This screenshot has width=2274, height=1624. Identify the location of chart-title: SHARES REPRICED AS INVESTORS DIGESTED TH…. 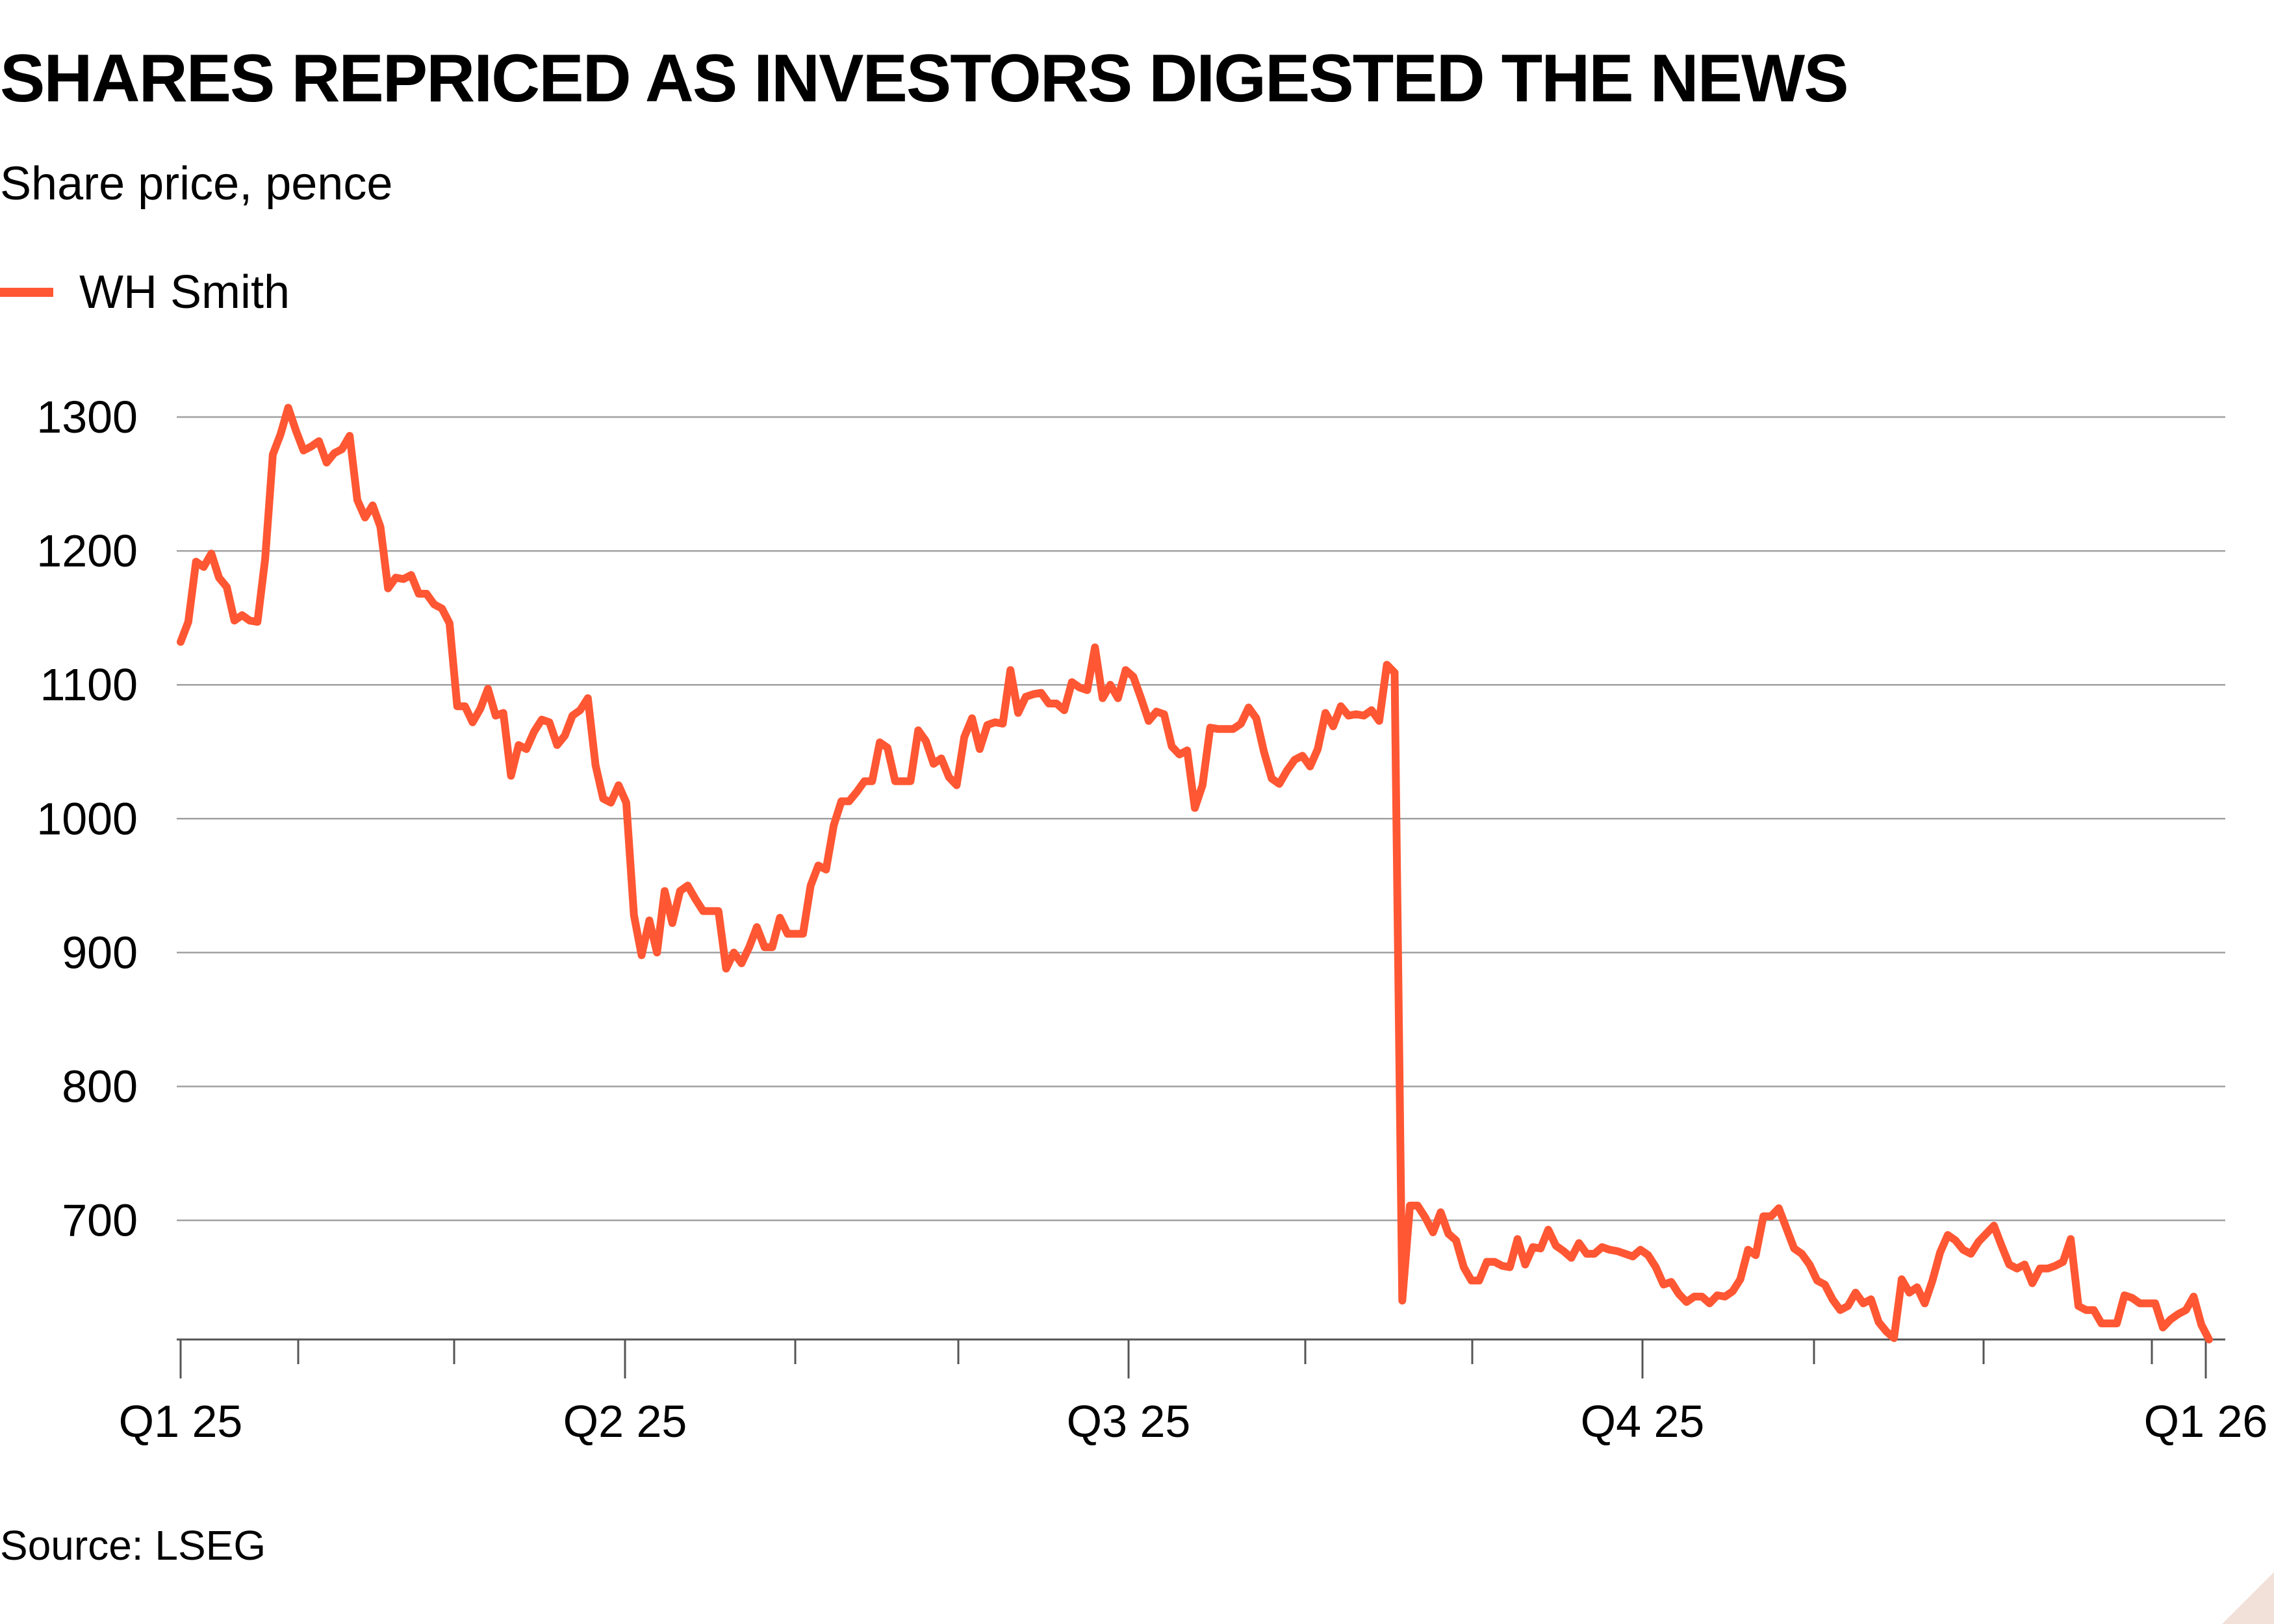
(924, 78).